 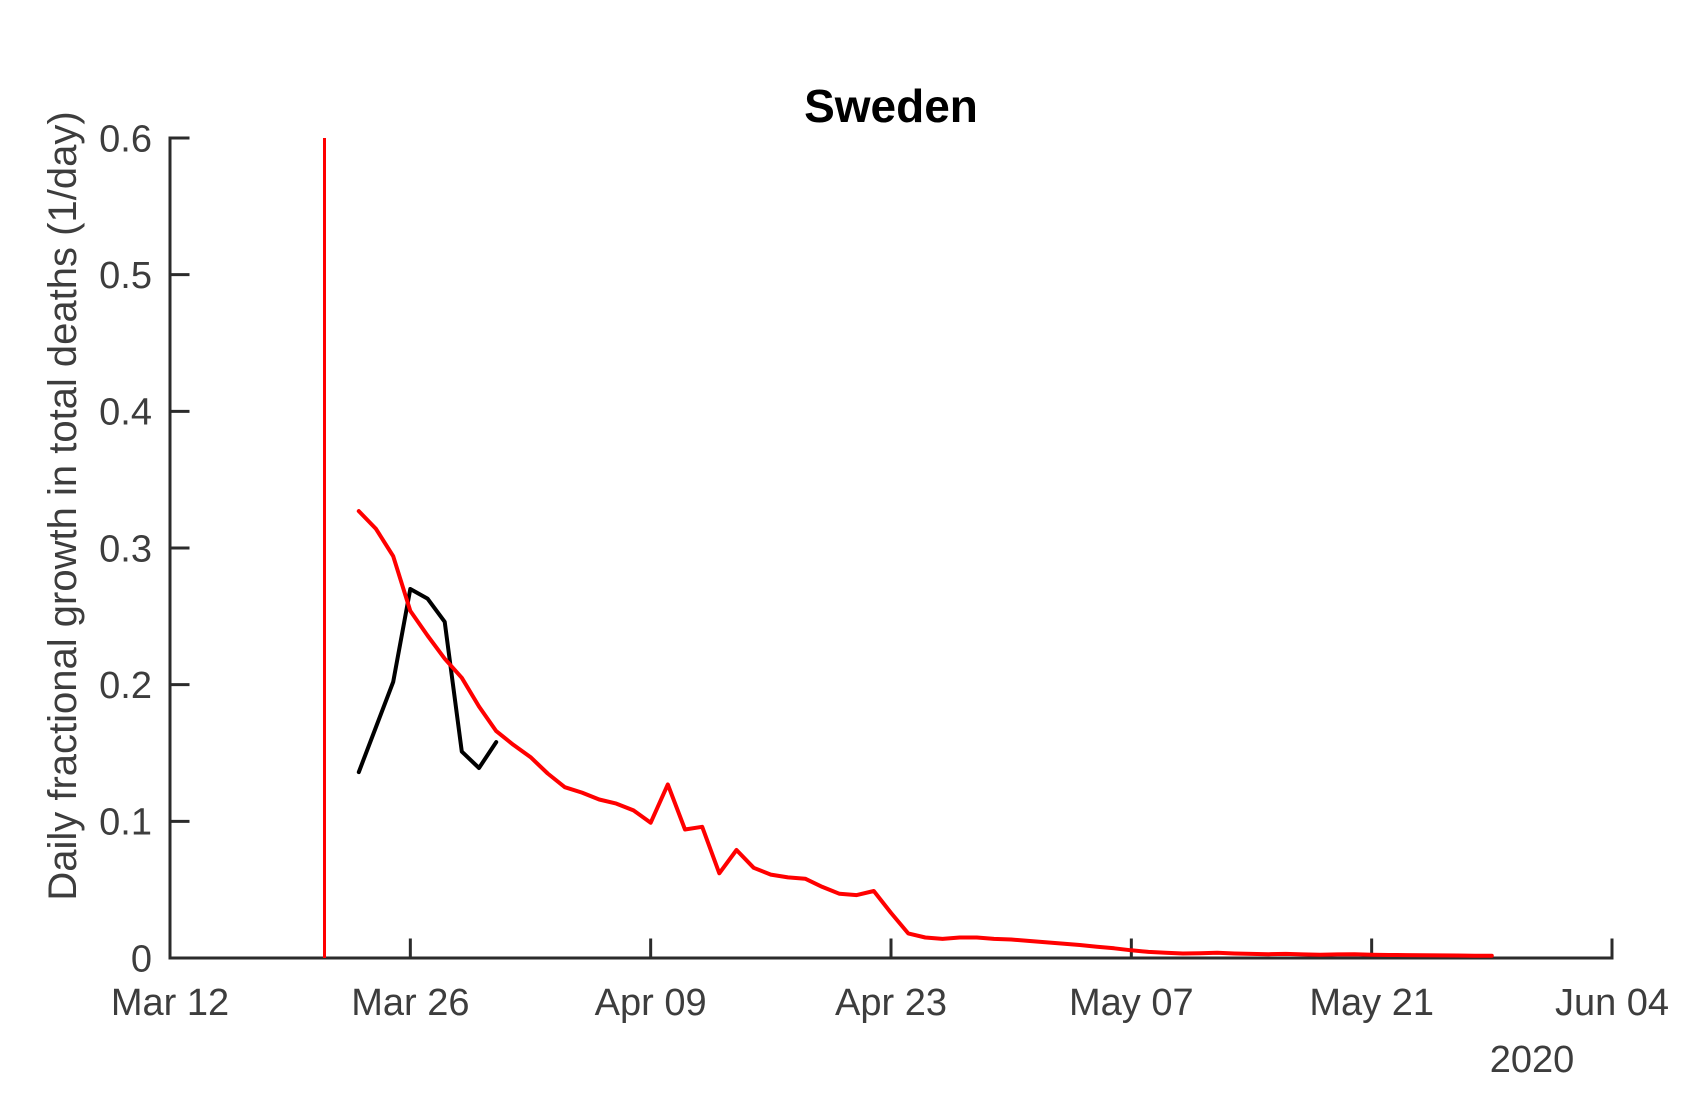 I want to click on x-tick-label: May 21, so click(x=1371, y=1003).